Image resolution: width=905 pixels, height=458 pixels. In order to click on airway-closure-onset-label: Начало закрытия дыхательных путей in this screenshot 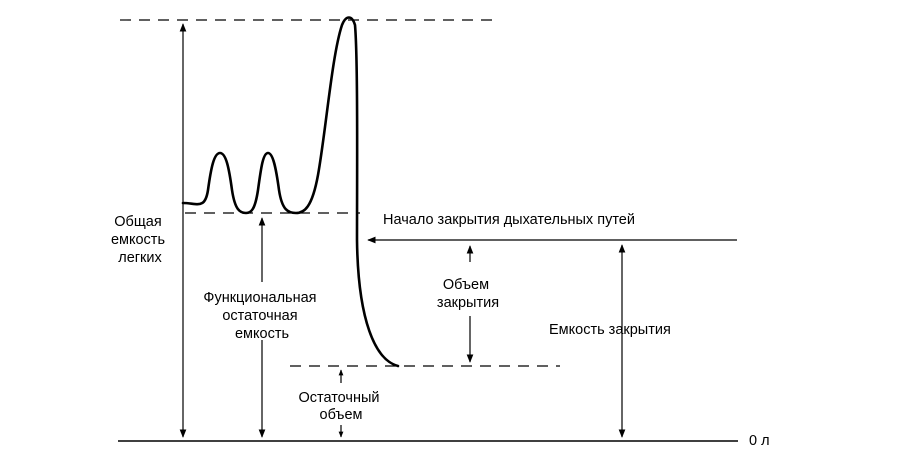, I will do `click(509, 220)`.